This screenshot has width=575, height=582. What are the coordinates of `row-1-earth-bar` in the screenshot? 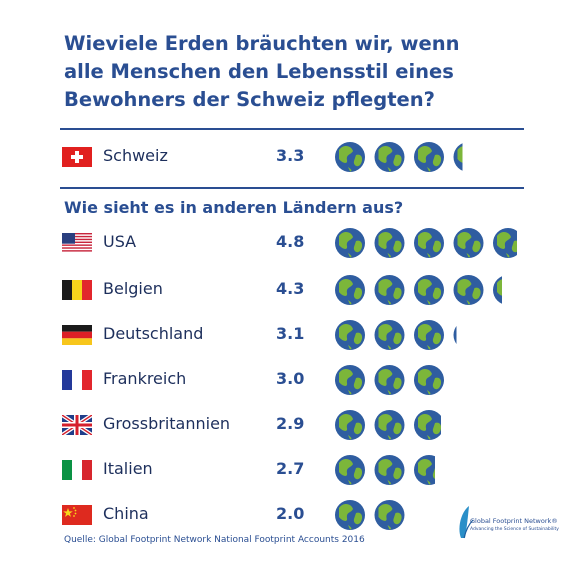 It's located at (426, 243).